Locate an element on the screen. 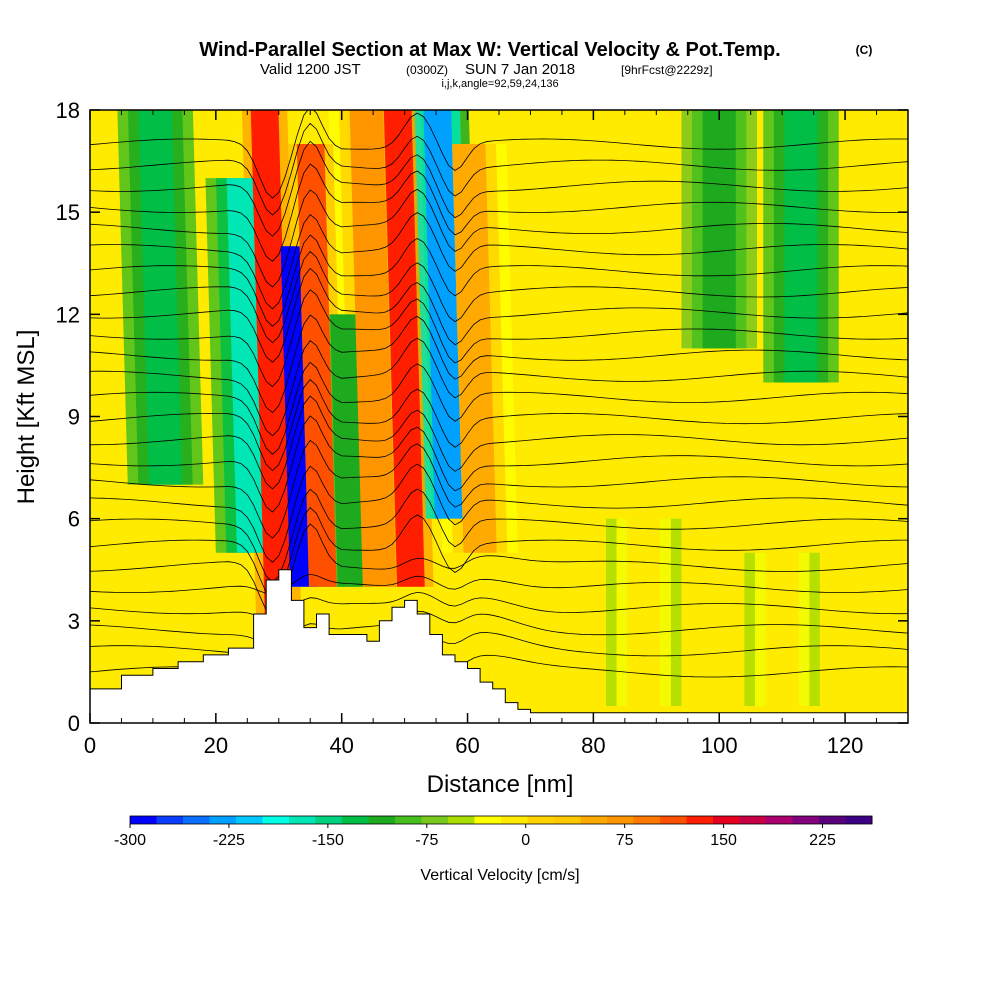  colorbar-frame is located at coordinates (501, 820).